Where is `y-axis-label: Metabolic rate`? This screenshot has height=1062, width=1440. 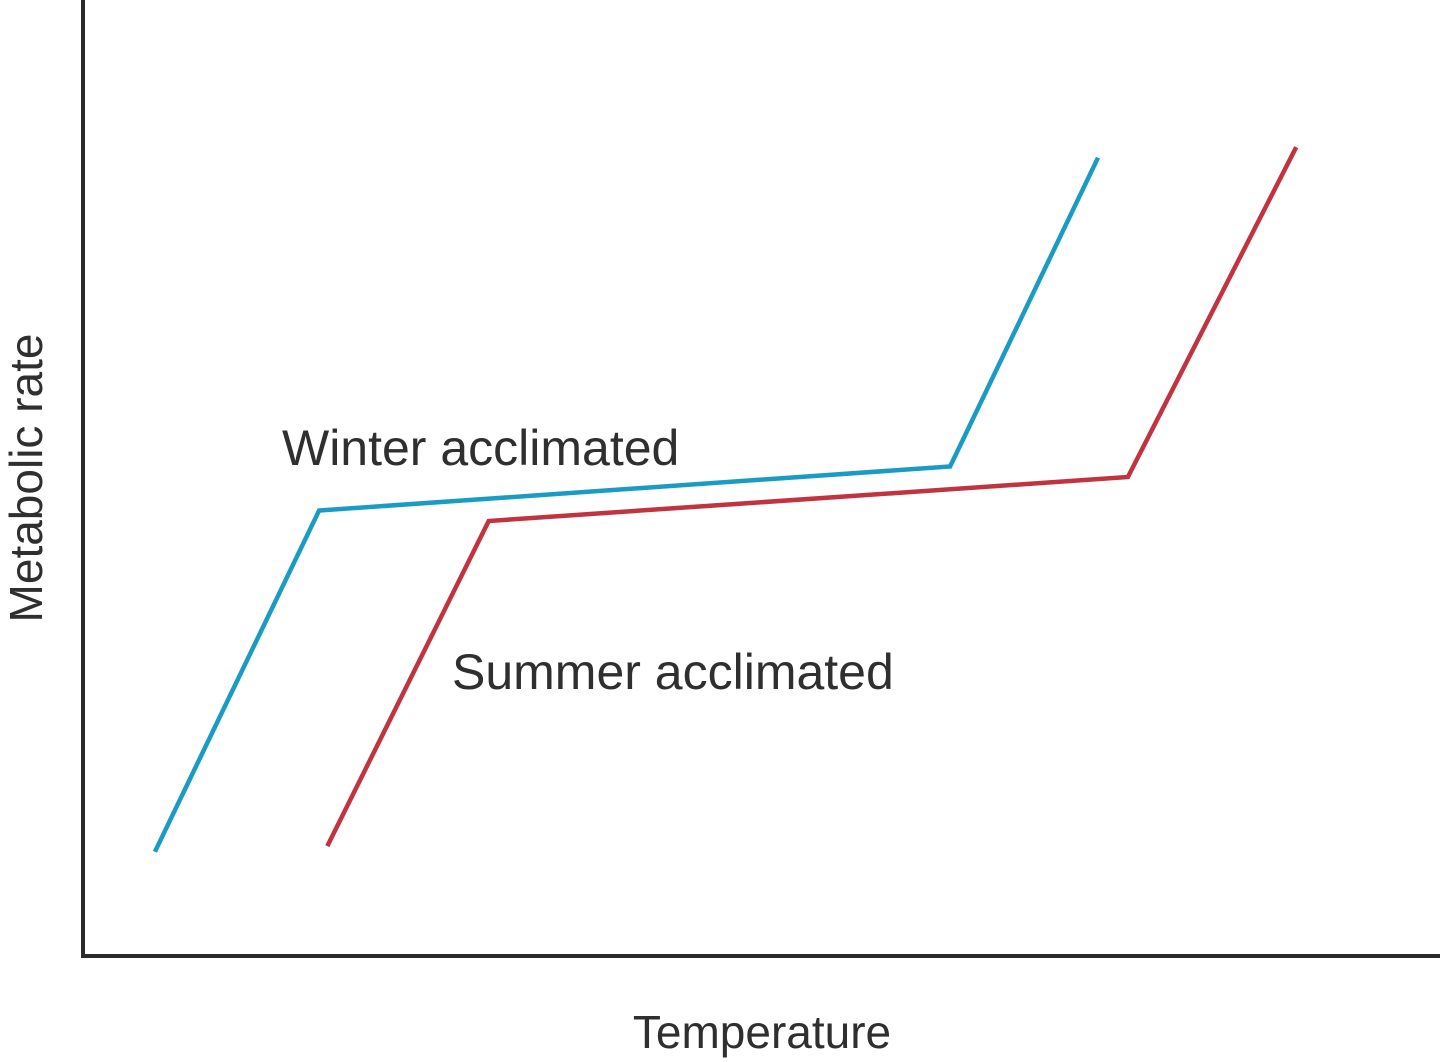
y-axis-label: Metabolic rate is located at coordinates (26, 478).